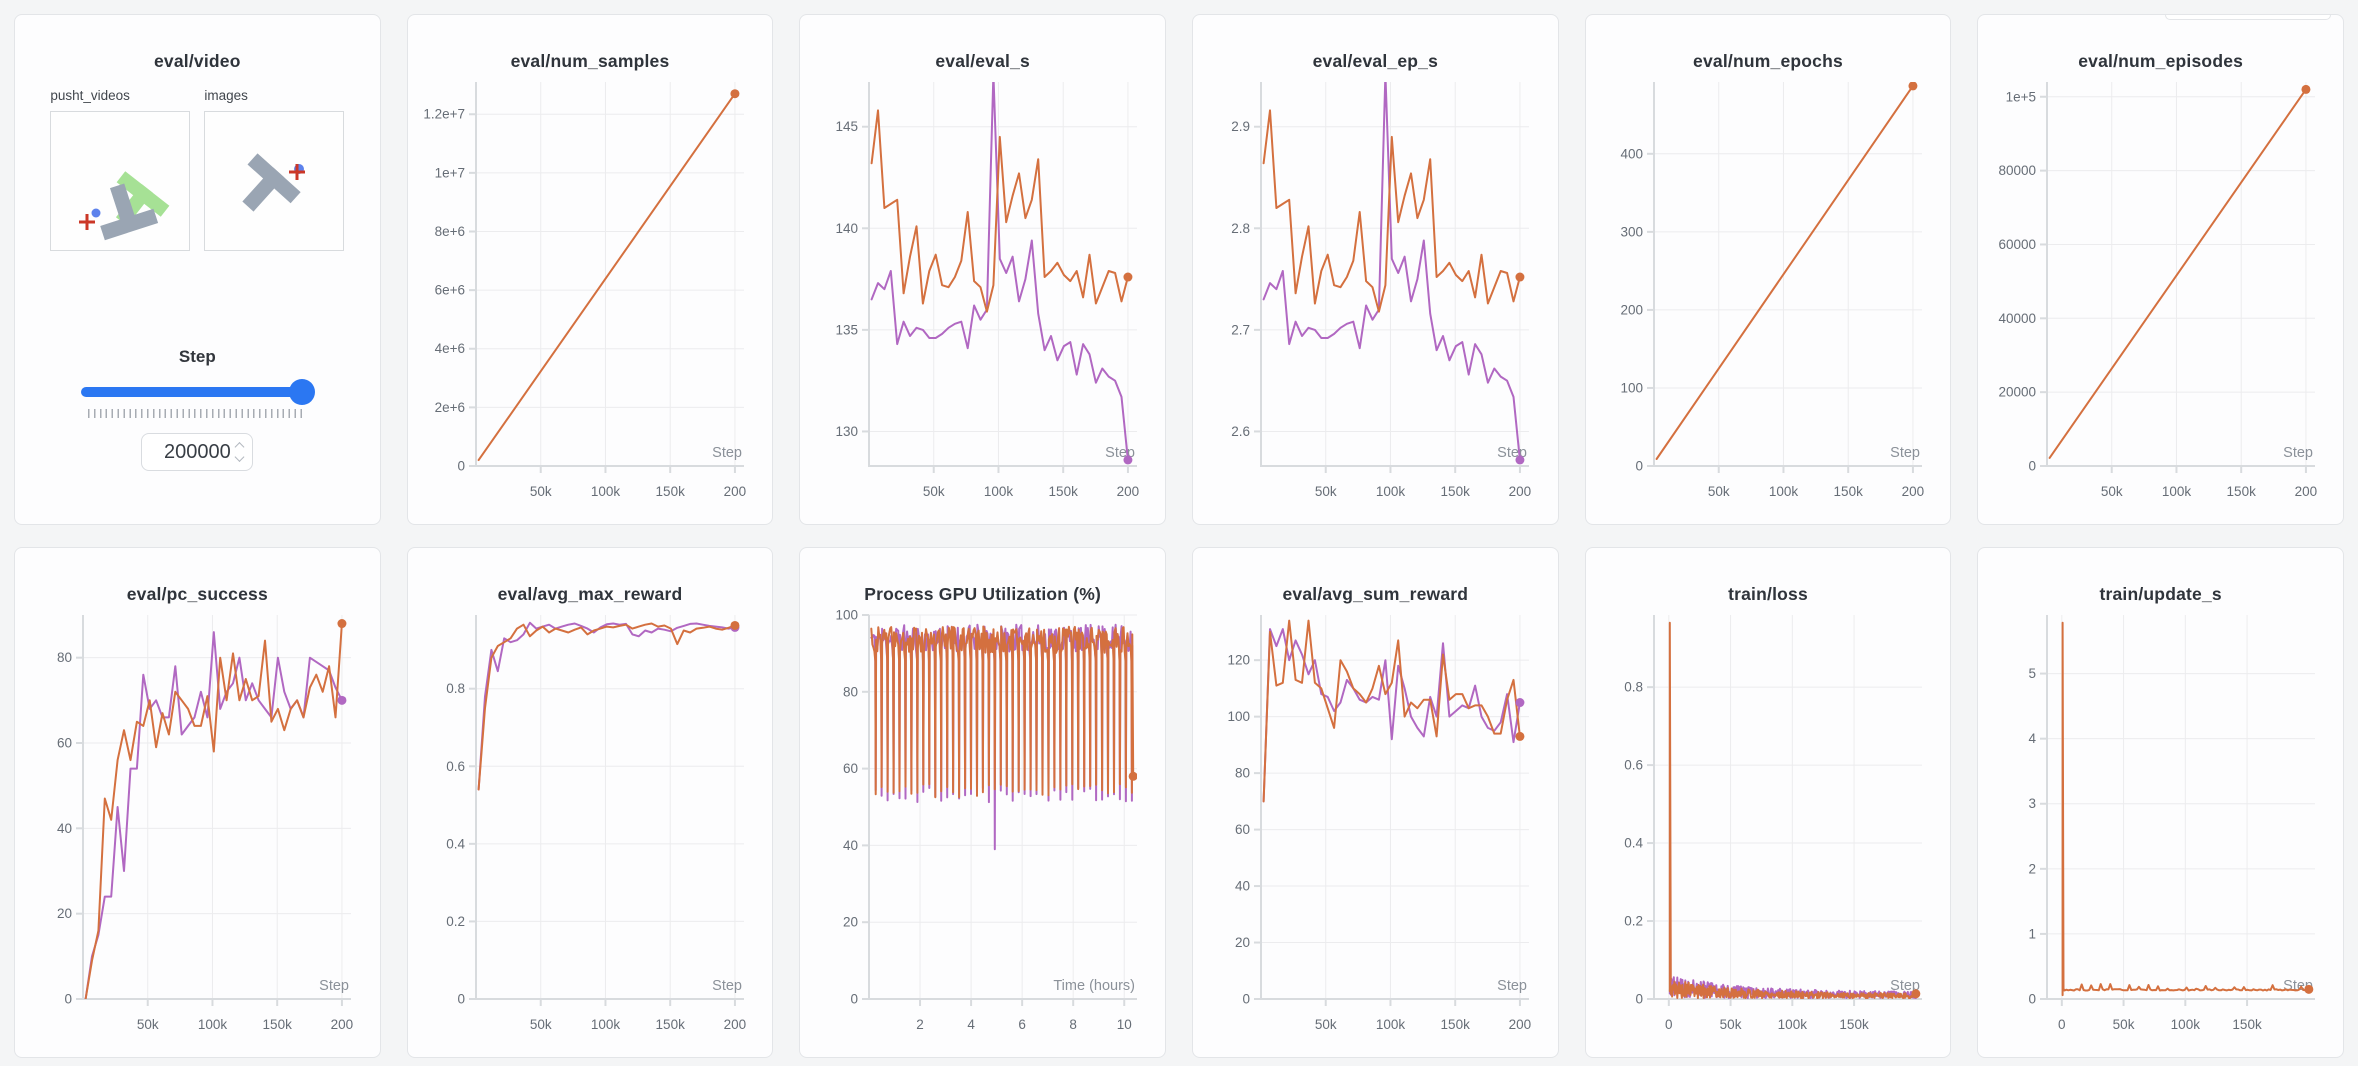 Image resolution: width=2358 pixels, height=1066 pixels. What do you see at coordinates (302, 392) in the screenshot?
I see `slider-thumb` at bounding box center [302, 392].